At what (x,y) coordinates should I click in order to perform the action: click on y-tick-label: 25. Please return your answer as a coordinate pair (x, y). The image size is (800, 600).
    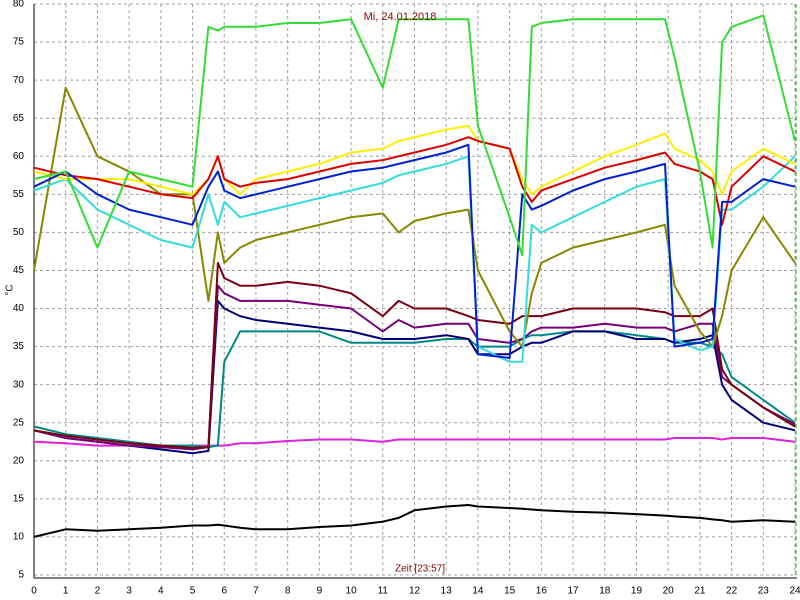
    Looking at the image, I should click on (19, 422).